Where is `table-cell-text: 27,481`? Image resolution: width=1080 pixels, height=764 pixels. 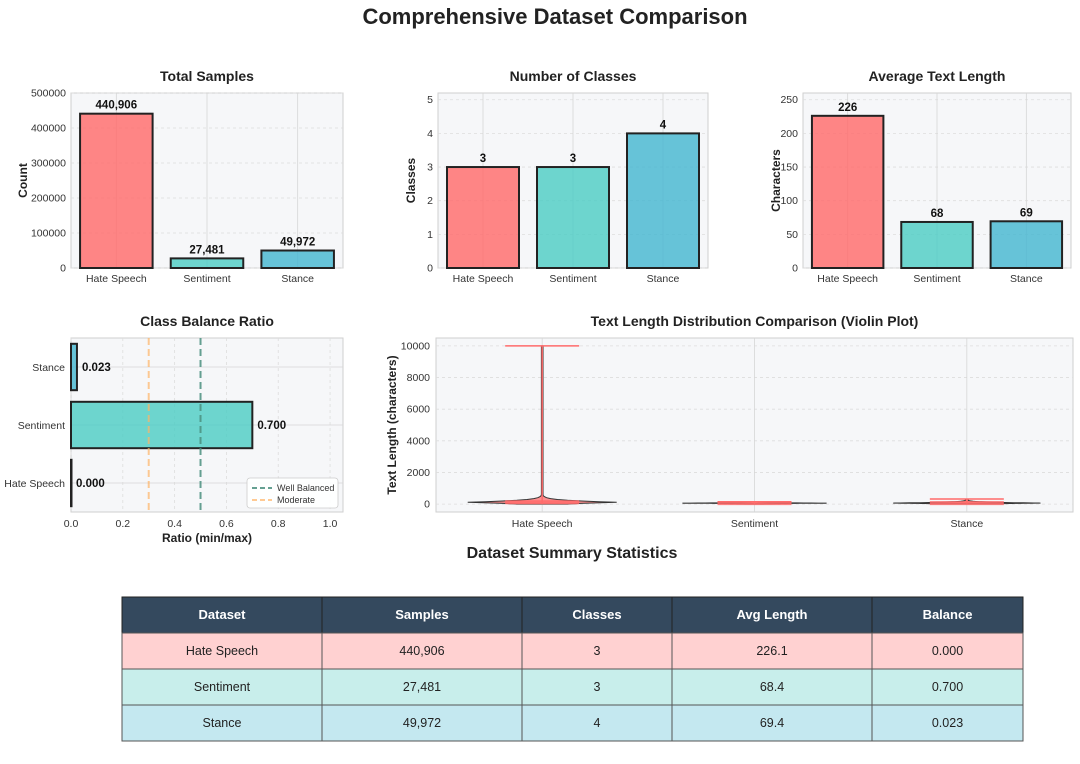
table-cell-text: 27,481 is located at coordinates (422, 687).